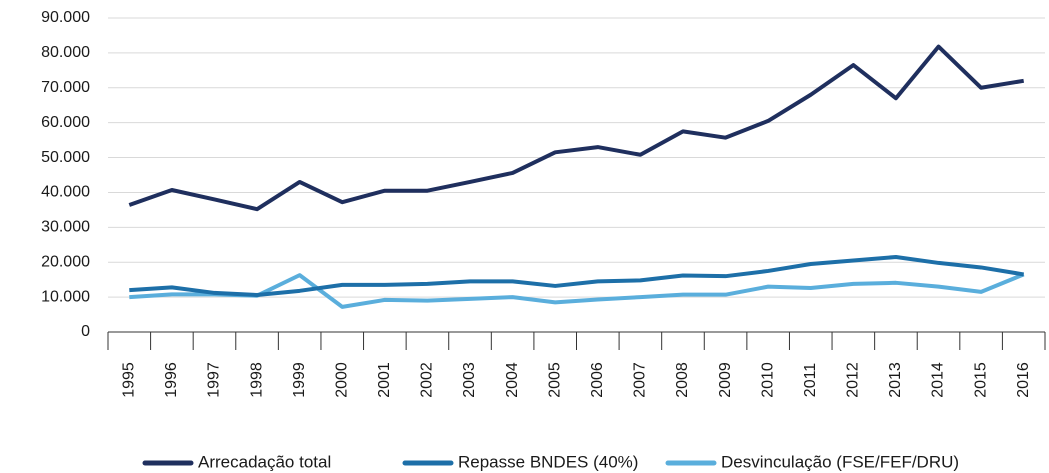  I want to click on y-tick-label: 10.000, so click(65, 296).